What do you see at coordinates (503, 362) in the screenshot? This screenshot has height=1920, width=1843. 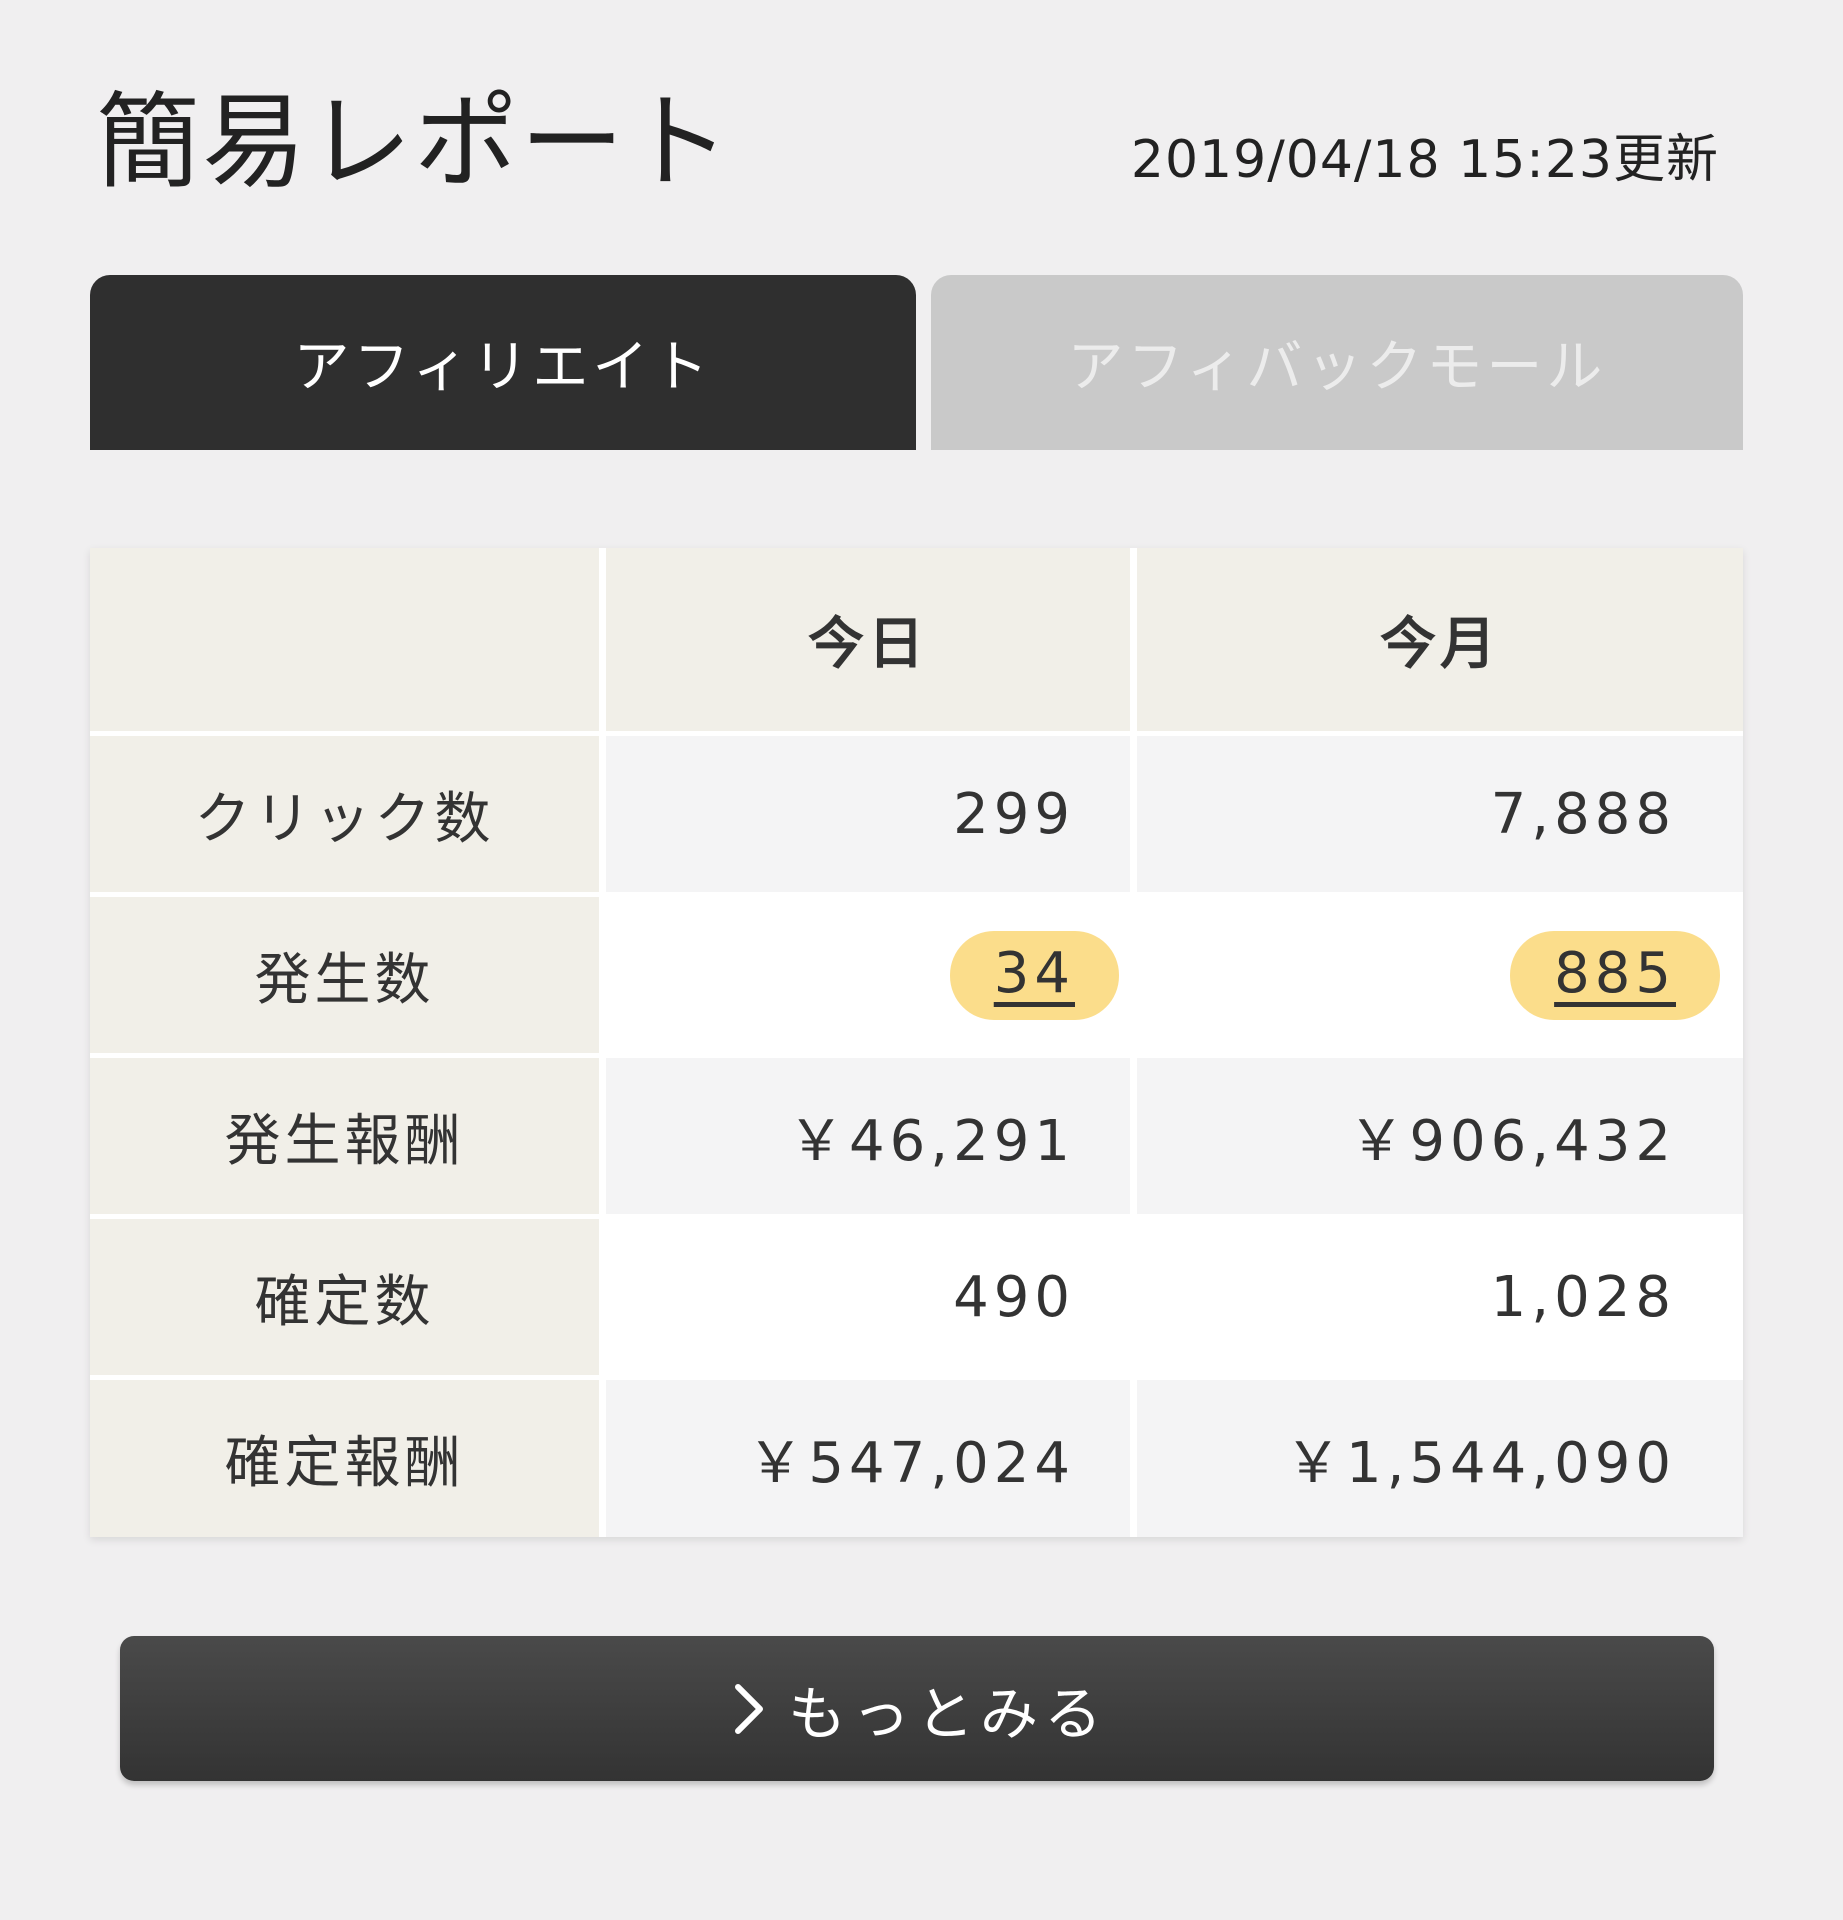 I see `tab-affiliate: アフィリエイト` at bounding box center [503, 362].